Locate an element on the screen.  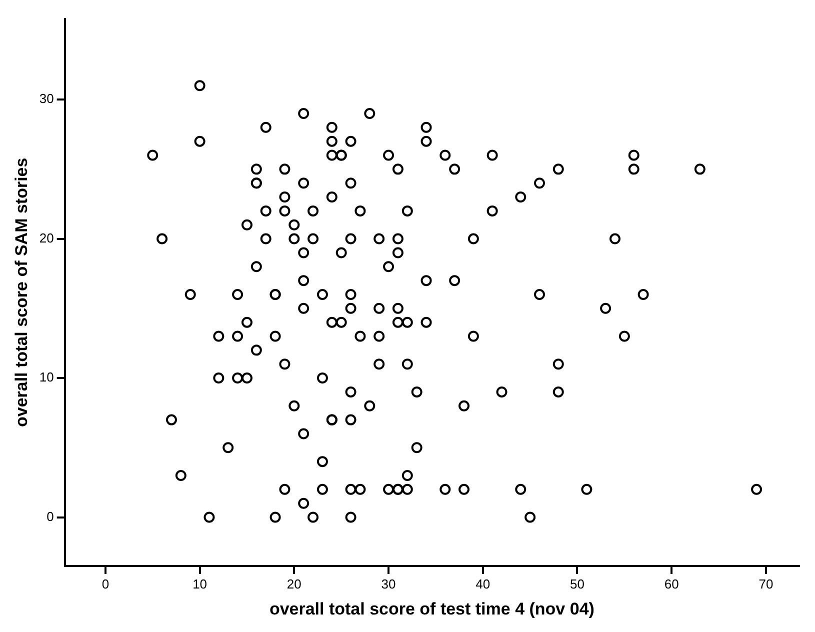
x-tick-label: 50 is located at coordinates (577, 584).